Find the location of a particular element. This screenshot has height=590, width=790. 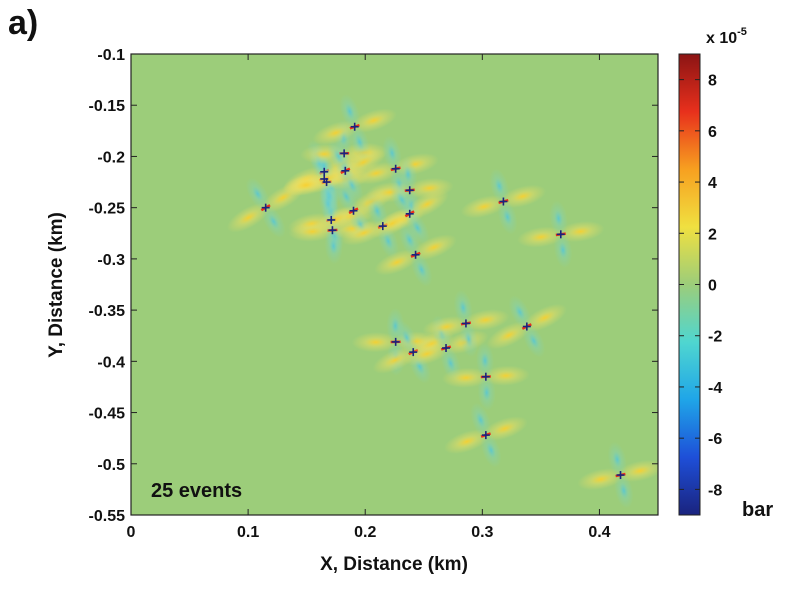

colorbar-tick-label: 2 is located at coordinates (712, 234).